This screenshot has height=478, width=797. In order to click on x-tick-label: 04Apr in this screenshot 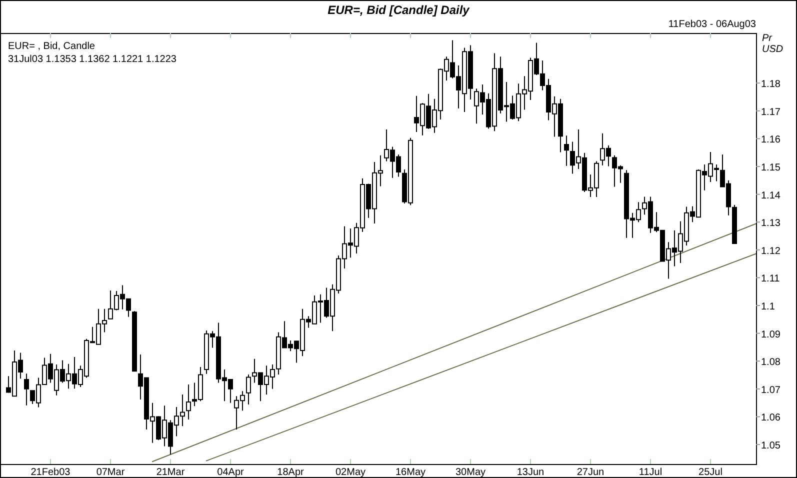, I will do `click(231, 472)`.